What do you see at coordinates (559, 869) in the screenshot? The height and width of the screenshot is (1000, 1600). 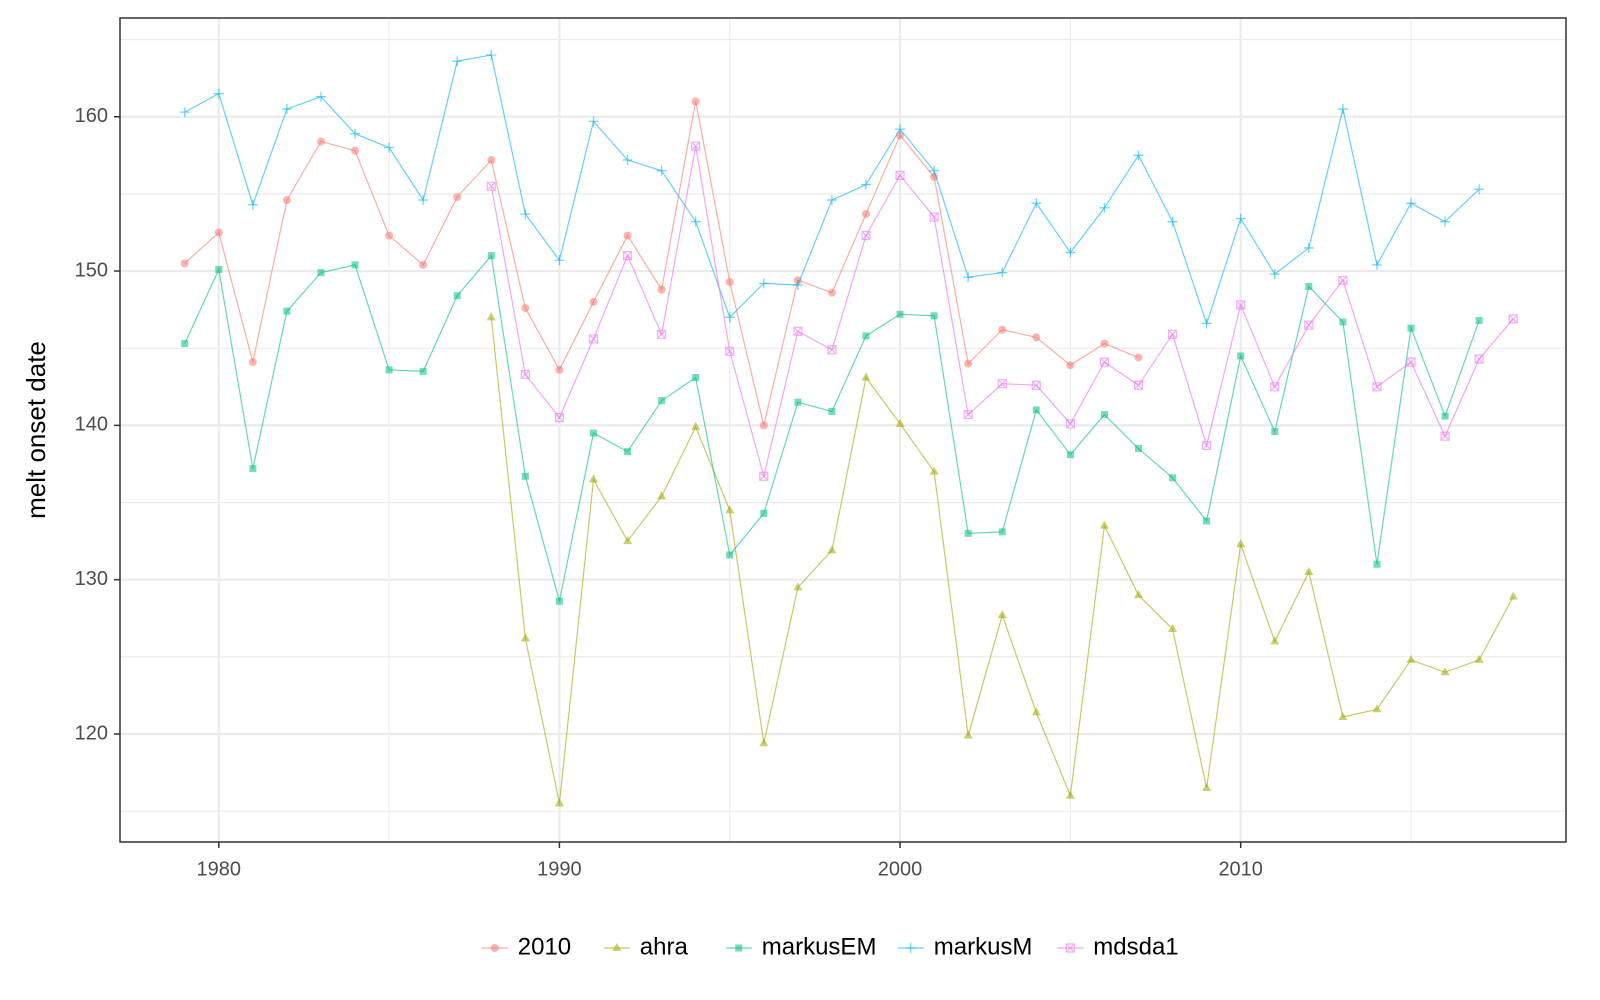 I see `x-tick-label: 1990` at bounding box center [559, 869].